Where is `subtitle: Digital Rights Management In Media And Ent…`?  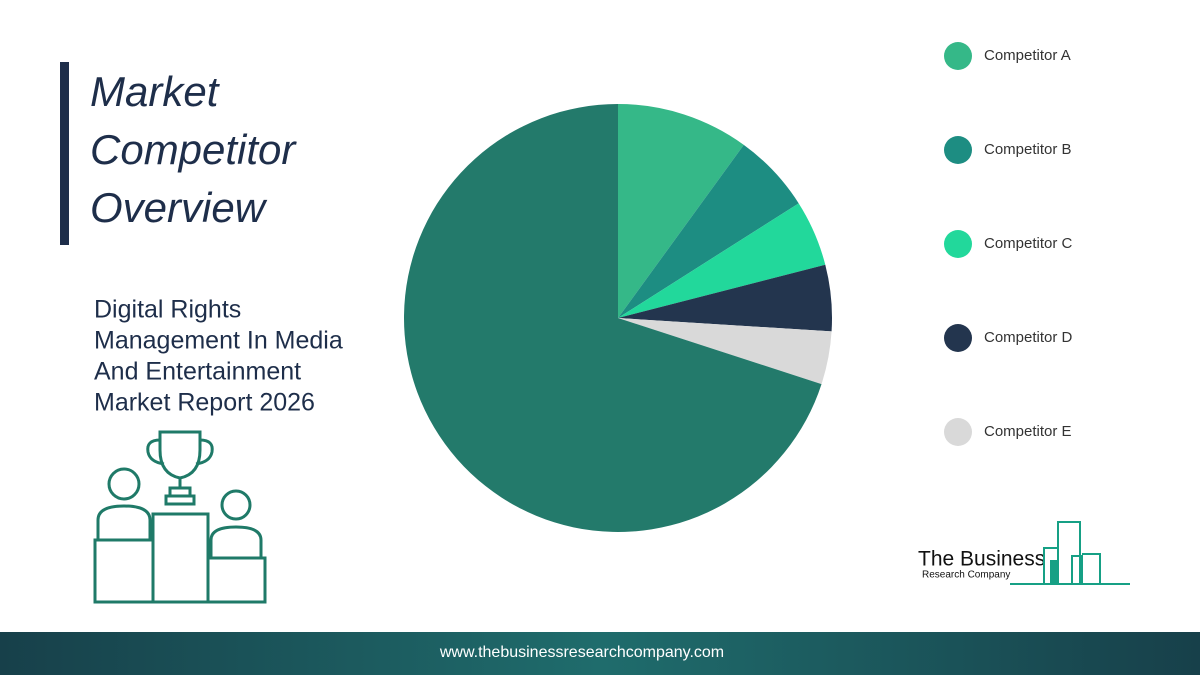
subtitle: Digital Rights Management In Media And Ent… is located at coordinates (218, 356).